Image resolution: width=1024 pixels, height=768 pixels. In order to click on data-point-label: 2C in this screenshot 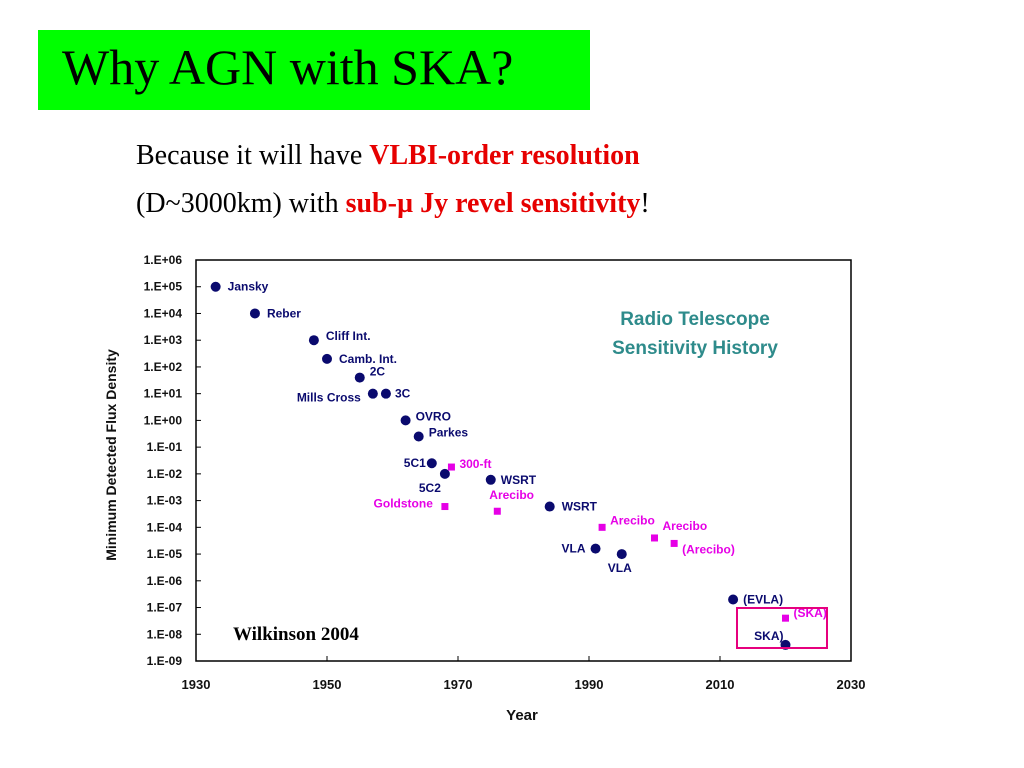, I will do `click(378, 372)`.